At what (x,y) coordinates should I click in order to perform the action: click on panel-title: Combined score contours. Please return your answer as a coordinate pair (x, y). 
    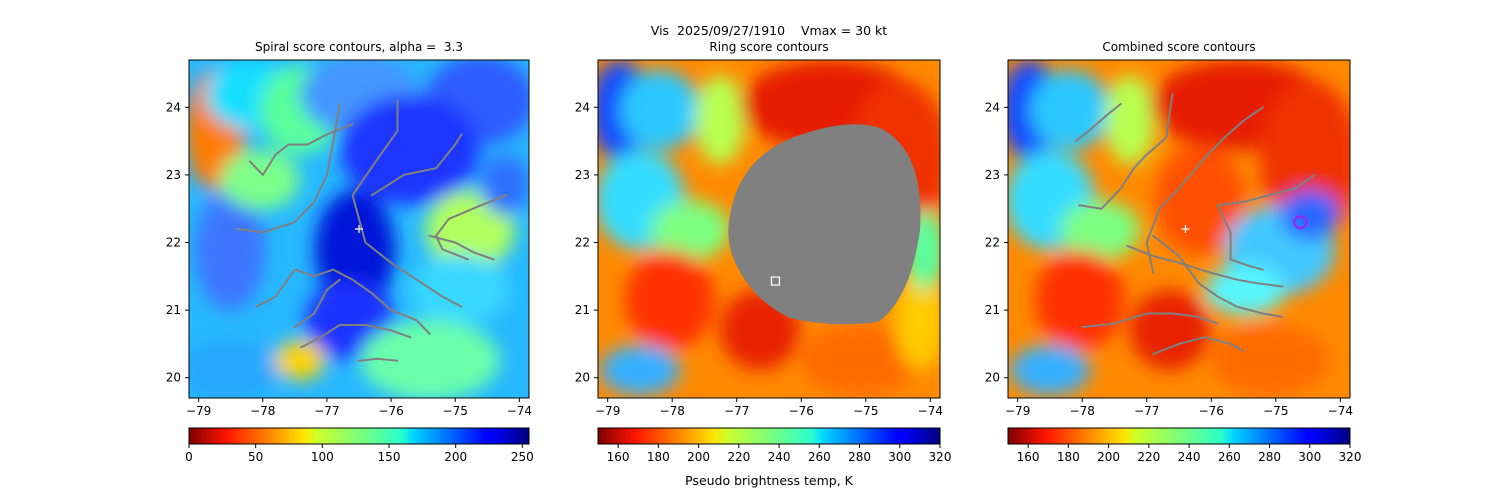
    Looking at the image, I should click on (1178, 47).